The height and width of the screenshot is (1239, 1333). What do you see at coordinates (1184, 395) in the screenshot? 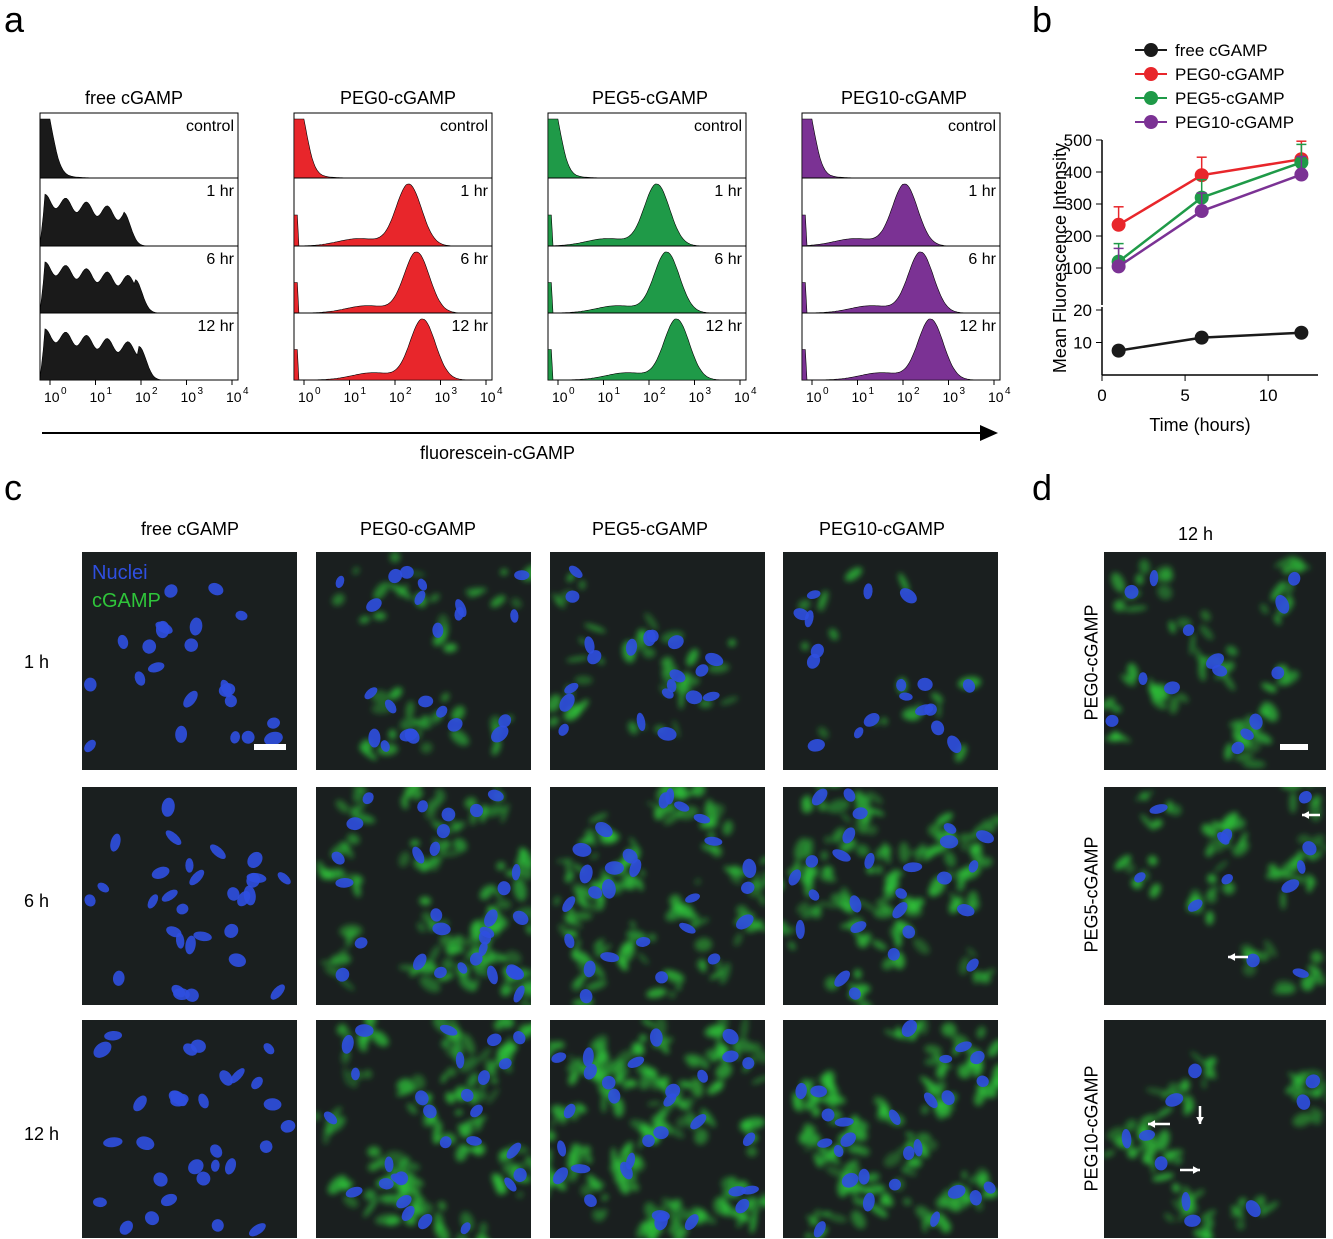
I see `x-tick-label: 5` at bounding box center [1184, 395].